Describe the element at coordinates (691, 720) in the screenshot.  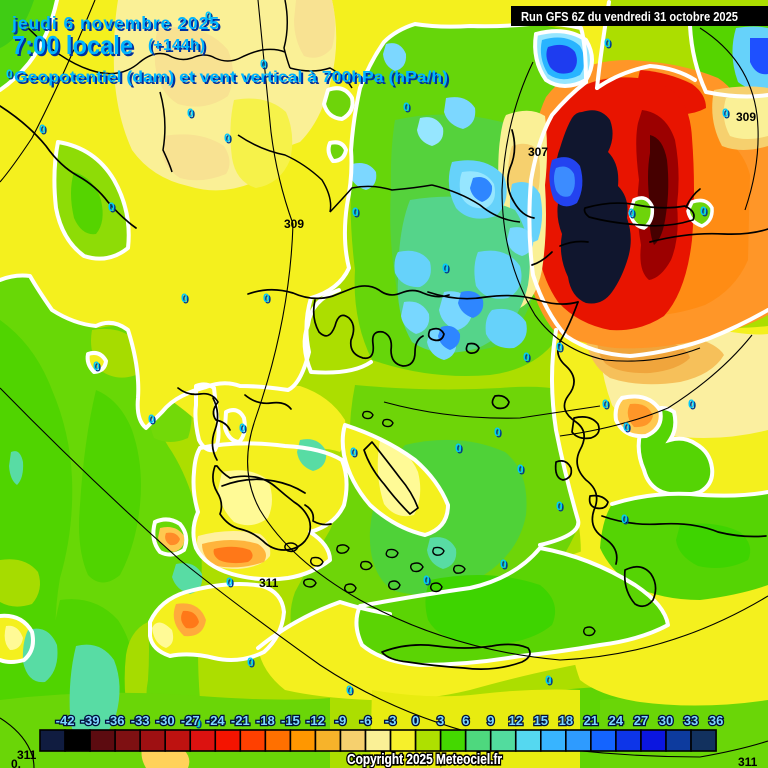
I see `svg-text: 33` at that location.